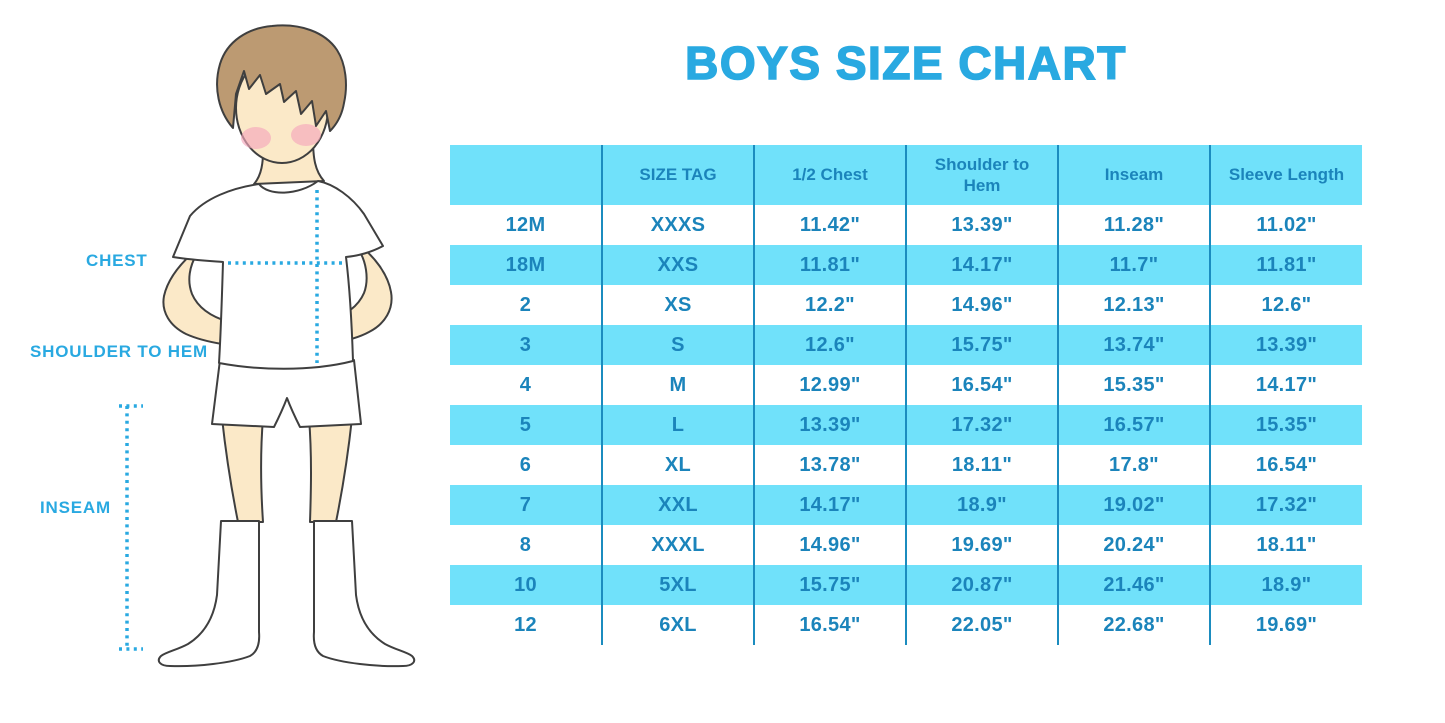 This screenshot has width=1445, height=723. What do you see at coordinates (830, 385) in the screenshot?
I see `table-cell: 12.99"` at bounding box center [830, 385].